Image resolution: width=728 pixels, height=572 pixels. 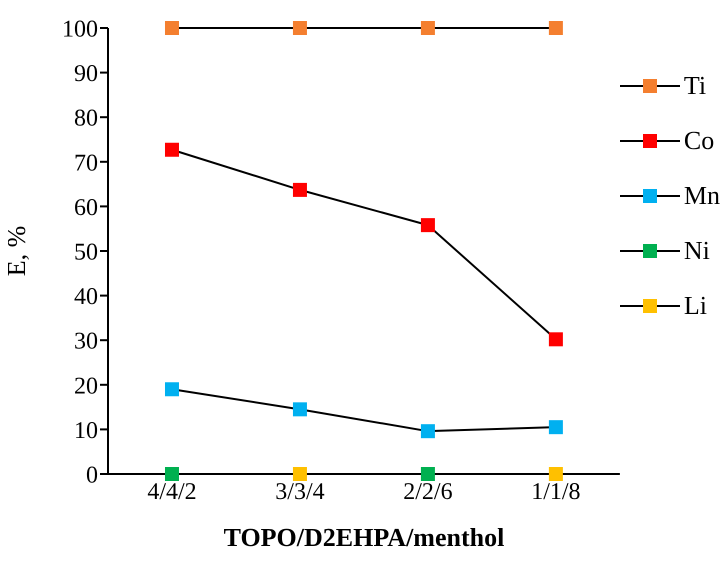 I want to click on y-tick-label: 0, so click(x=92, y=475).